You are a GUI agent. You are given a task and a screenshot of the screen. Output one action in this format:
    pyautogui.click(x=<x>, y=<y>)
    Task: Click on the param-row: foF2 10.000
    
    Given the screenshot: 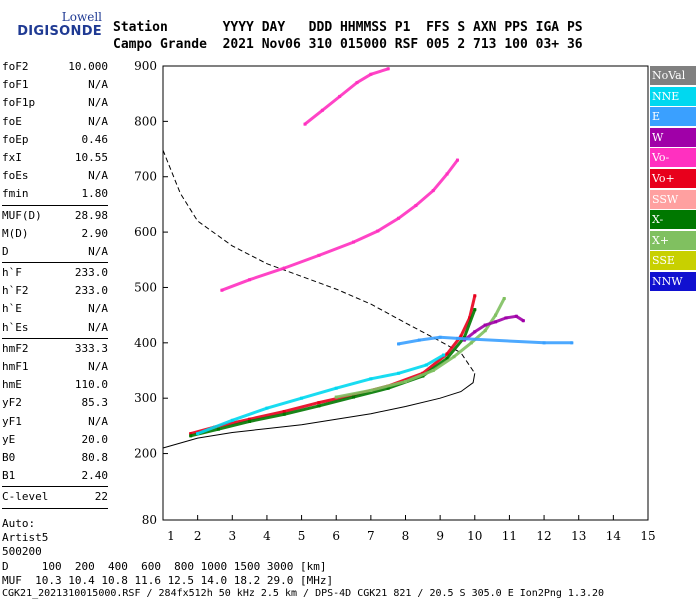 What is the action you would take?
    pyautogui.click(x=55, y=67)
    